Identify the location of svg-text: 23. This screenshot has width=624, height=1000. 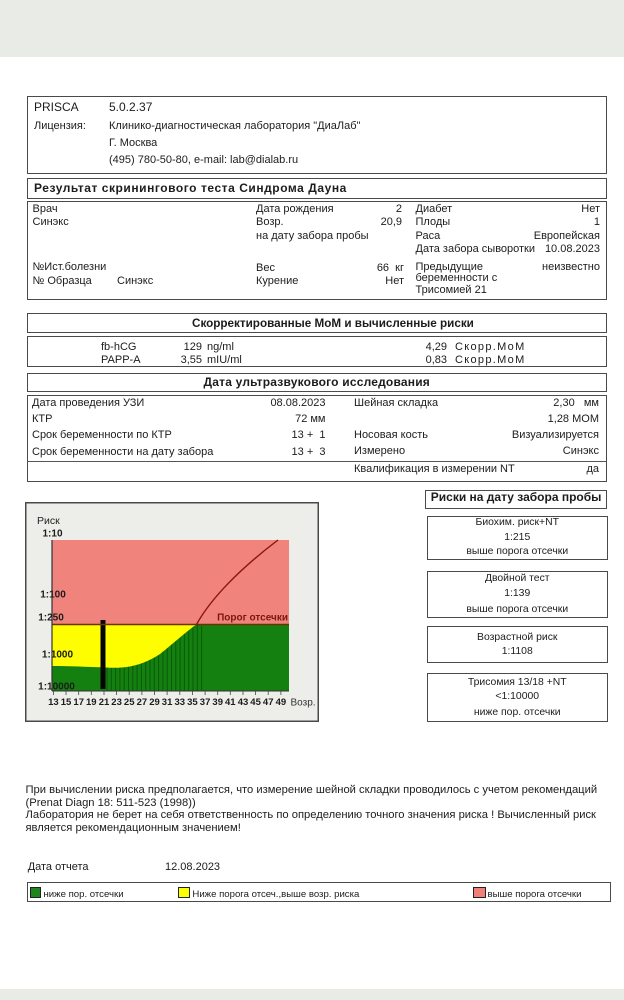
(116, 702).